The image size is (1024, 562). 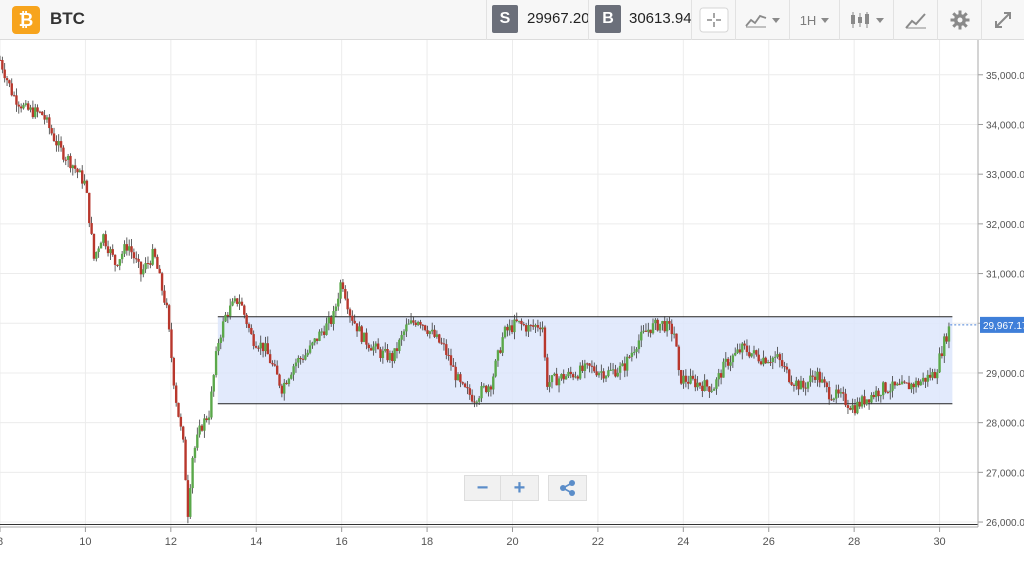 I want to click on fullscreen-button, so click(x=1002, y=20).